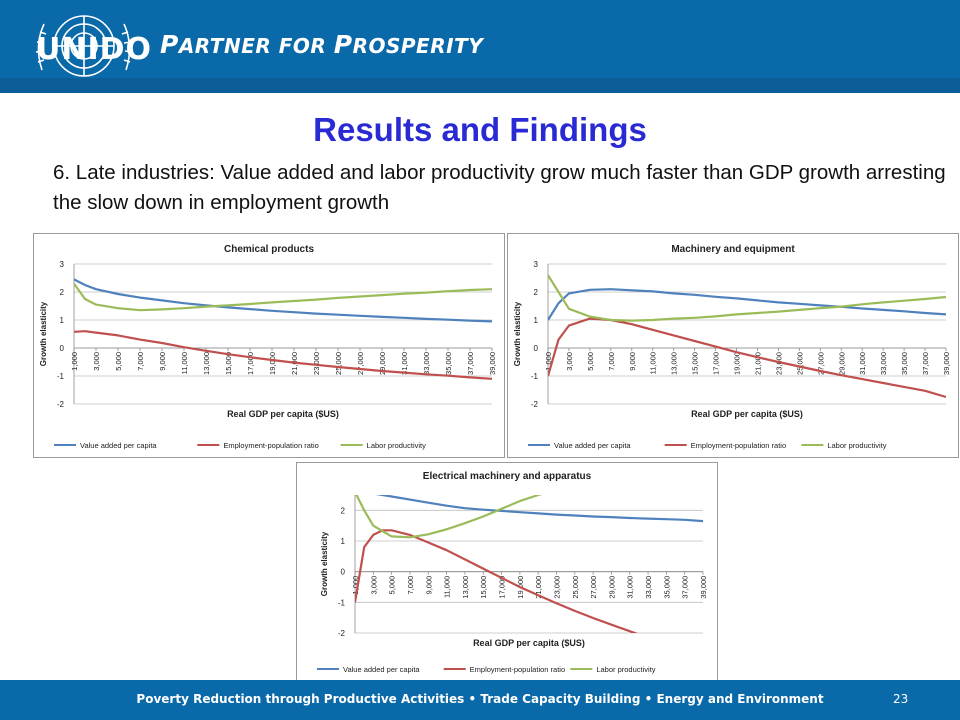 The height and width of the screenshot is (720, 960). I want to click on slide-title: Results and Findings, so click(480, 129).